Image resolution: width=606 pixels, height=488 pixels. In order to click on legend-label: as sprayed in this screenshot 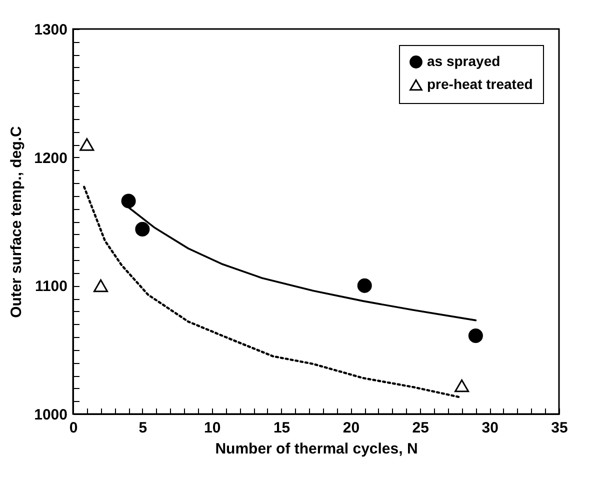, I will do `click(463, 61)`.